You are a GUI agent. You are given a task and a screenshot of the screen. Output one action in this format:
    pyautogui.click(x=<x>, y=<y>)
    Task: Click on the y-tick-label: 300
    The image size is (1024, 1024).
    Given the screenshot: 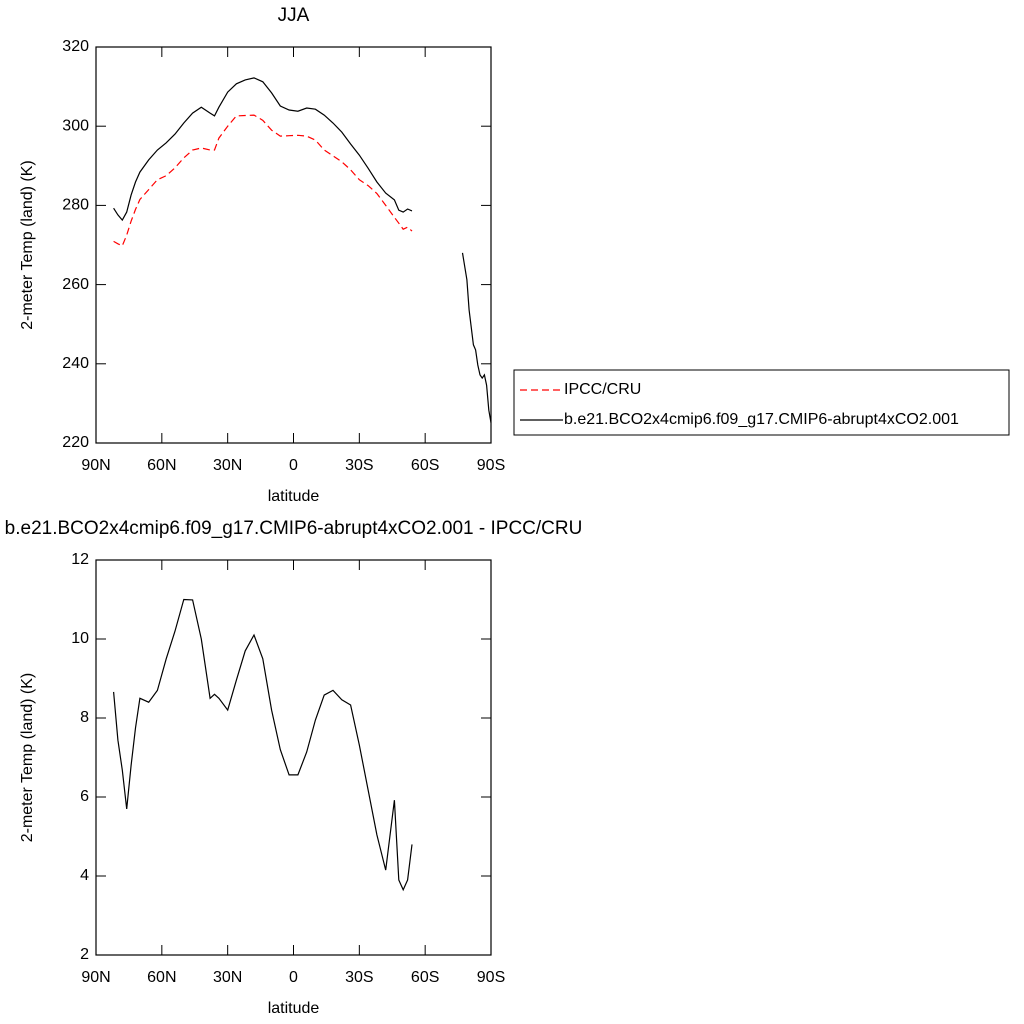 What is the action you would take?
    pyautogui.click(x=75, y=125)
    